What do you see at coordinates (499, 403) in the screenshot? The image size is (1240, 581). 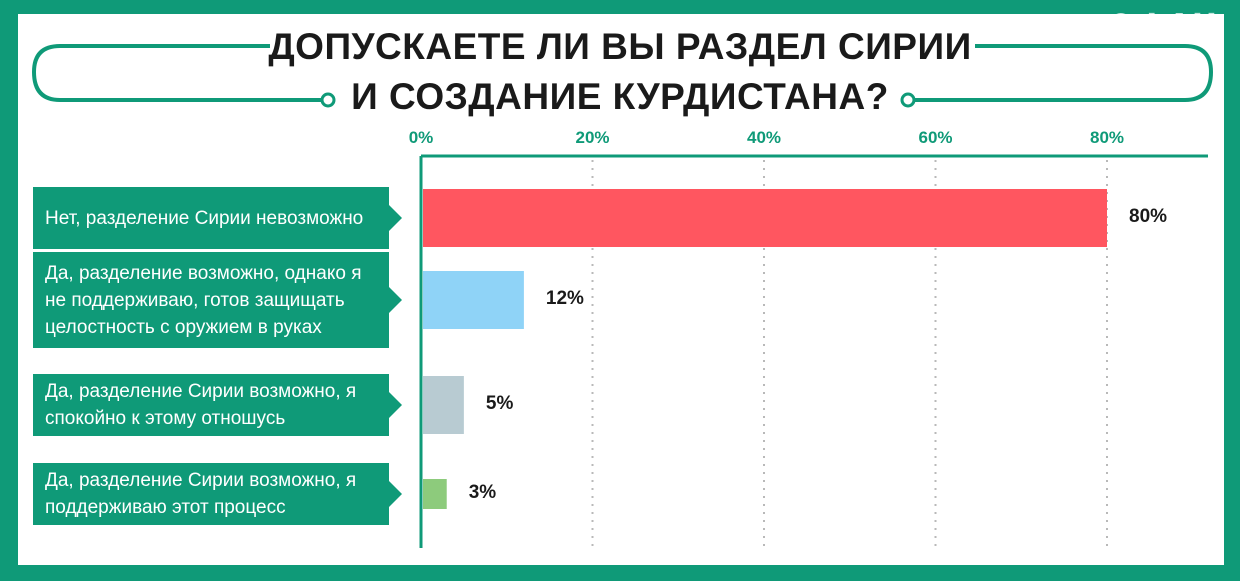 I see `value-label-3: 5%` at bounding box center [499, 403].